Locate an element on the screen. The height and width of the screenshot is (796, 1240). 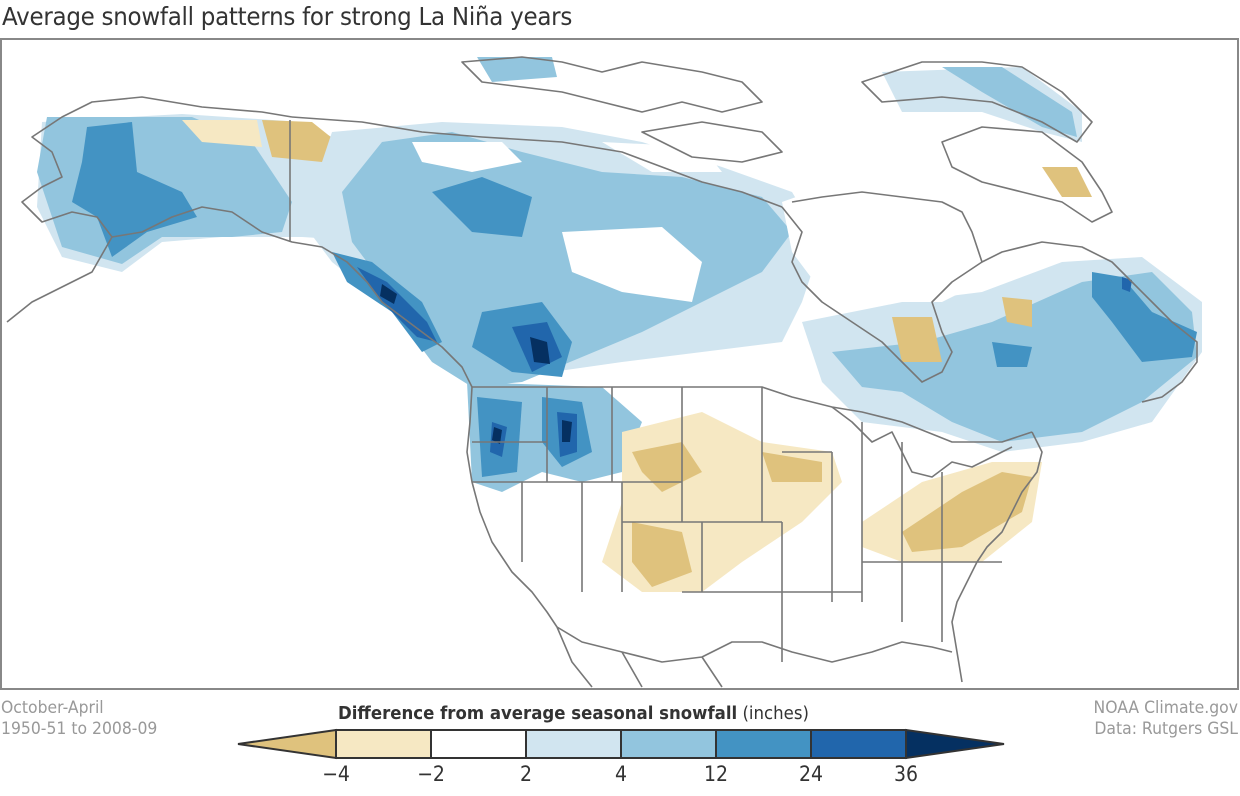
anomaly-region-coast-heavy is located at coordinates (397, 304).